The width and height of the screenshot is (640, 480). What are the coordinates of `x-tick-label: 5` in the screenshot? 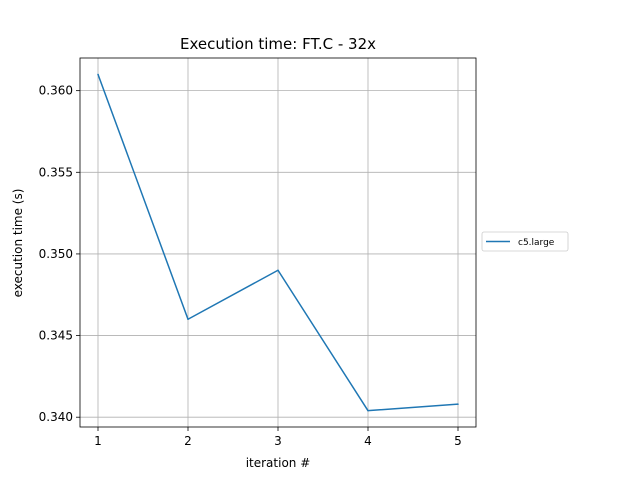 It's located at (458, 441).